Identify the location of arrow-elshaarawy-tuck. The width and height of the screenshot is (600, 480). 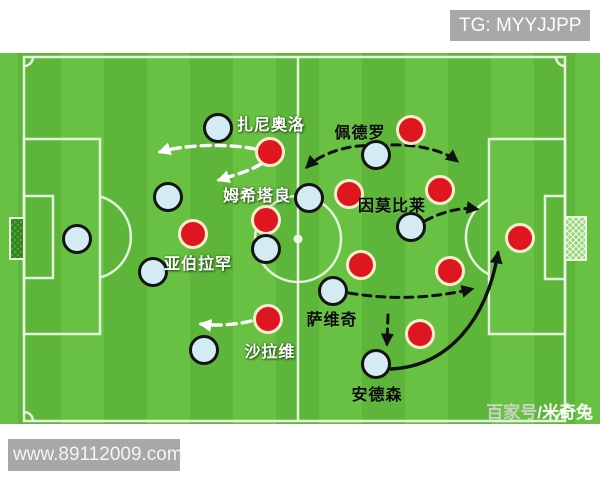
(225, 325).